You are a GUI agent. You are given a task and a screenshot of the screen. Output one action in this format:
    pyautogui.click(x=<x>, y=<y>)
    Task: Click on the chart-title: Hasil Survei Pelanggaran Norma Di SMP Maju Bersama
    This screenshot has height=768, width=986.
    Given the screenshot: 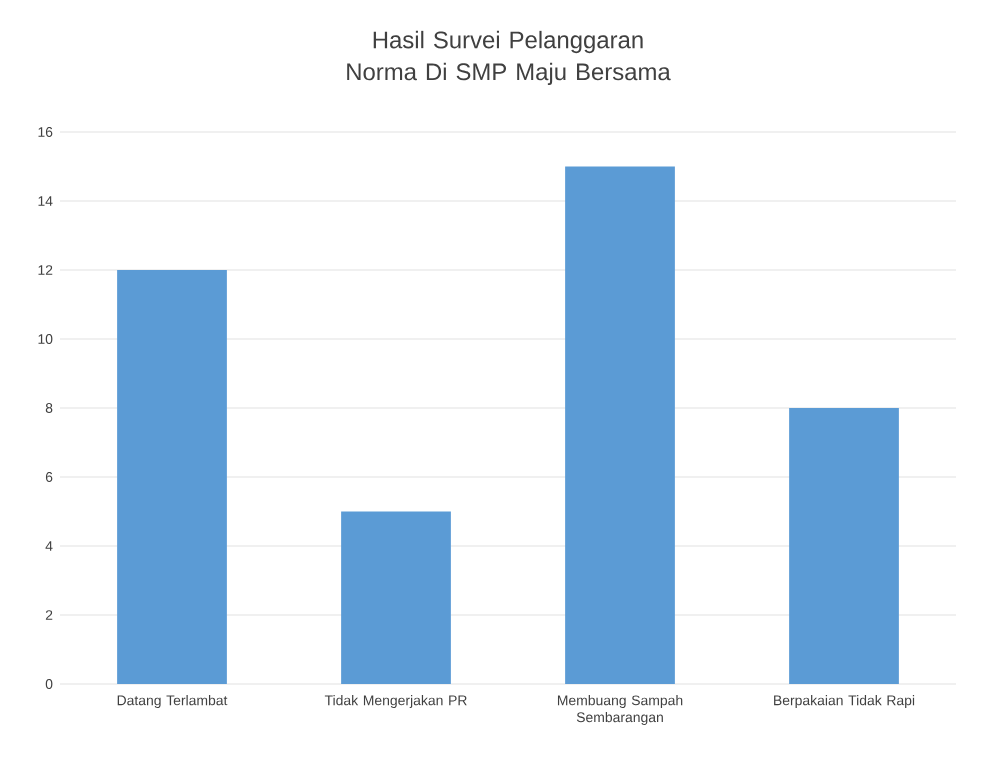 What is the action you would take?
    pyautogui.click(x=509, y=58)
    